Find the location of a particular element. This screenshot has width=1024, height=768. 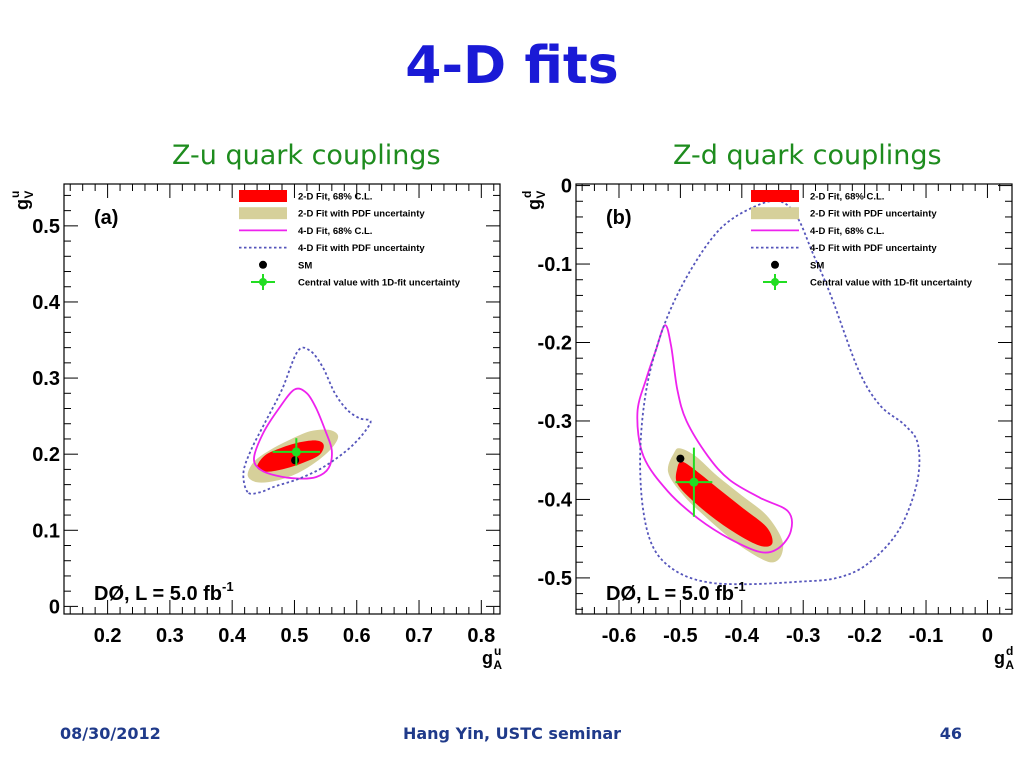

x-tick-label: 0.6 is located at coordinates (357, 636).